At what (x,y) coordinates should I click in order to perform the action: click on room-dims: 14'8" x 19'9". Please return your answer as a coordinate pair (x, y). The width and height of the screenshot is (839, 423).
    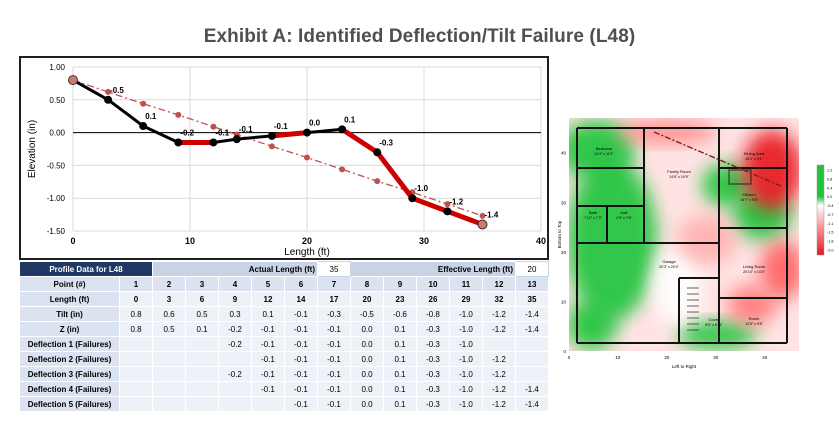
    Looking at the image, I should click on (679, 177).